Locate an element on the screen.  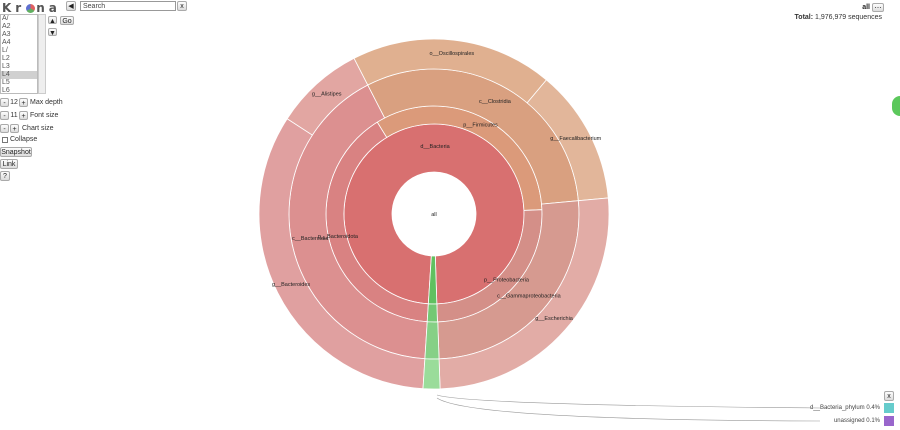
rank-list-item: L5 is located at coordinates (6, 82).